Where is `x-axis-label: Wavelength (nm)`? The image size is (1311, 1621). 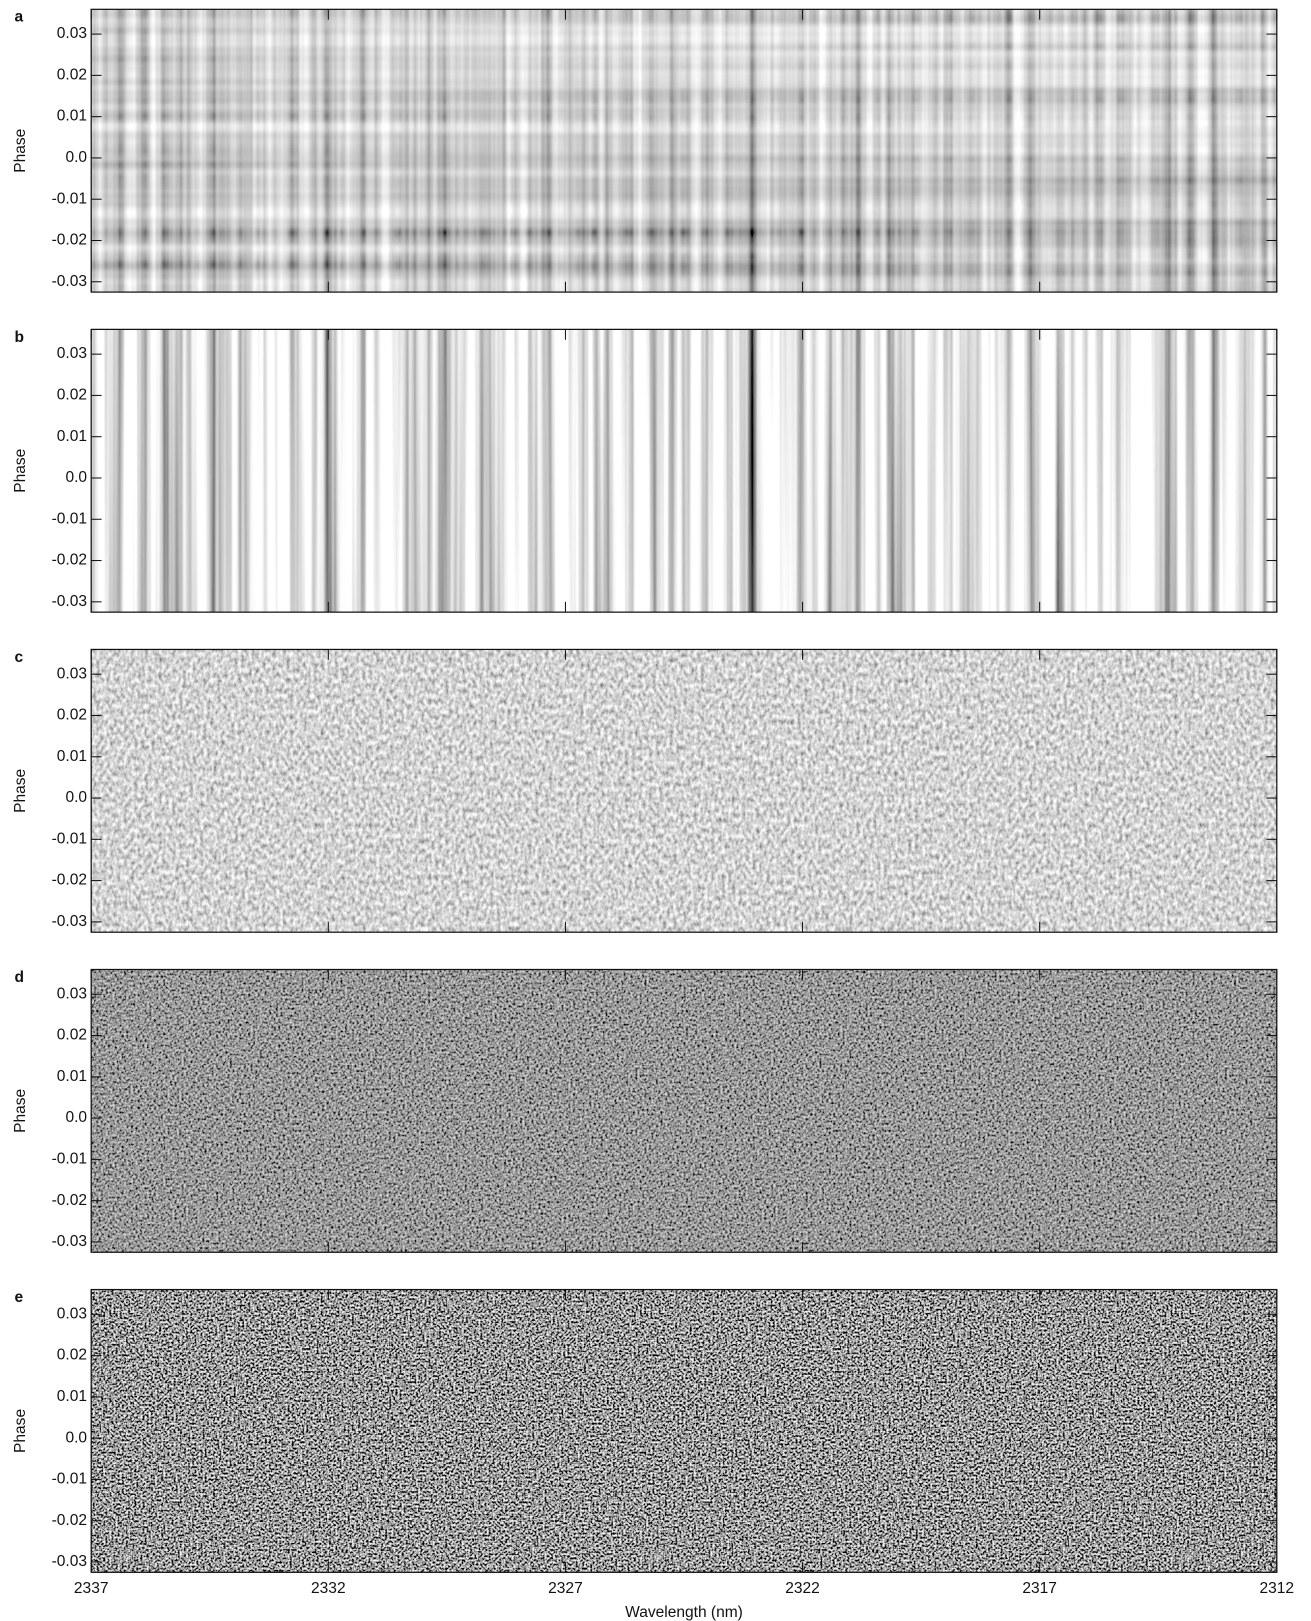 x-axis-label: Wavelength (nm) is located at coordinates (684, 1612).